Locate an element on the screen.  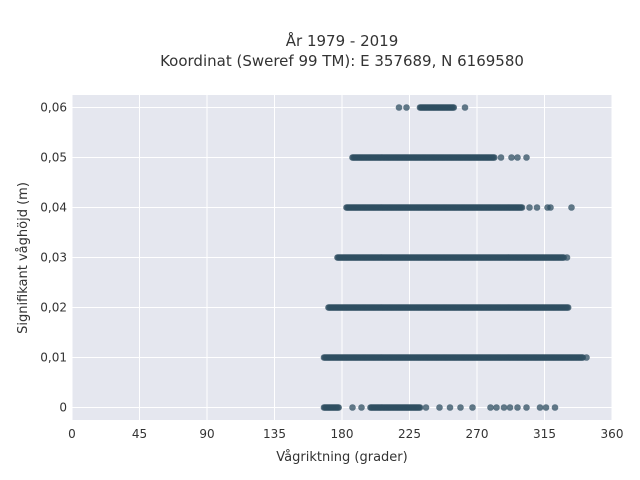
x-tick-label-8: 360 is located at coordinates (612, 434).